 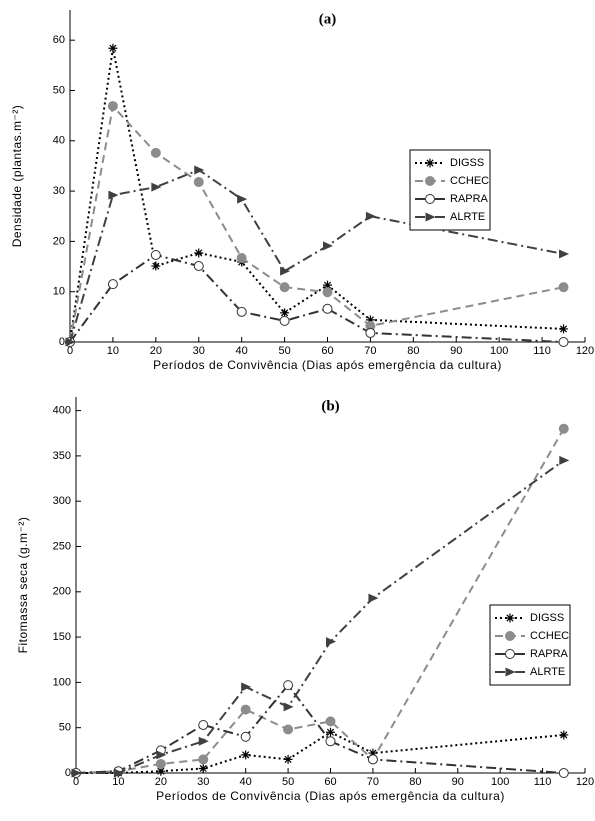 What do you see at coordinates (330, 782) in the screenshot?
I see `x-tick-label: 60` at bounding box center [330, 782].